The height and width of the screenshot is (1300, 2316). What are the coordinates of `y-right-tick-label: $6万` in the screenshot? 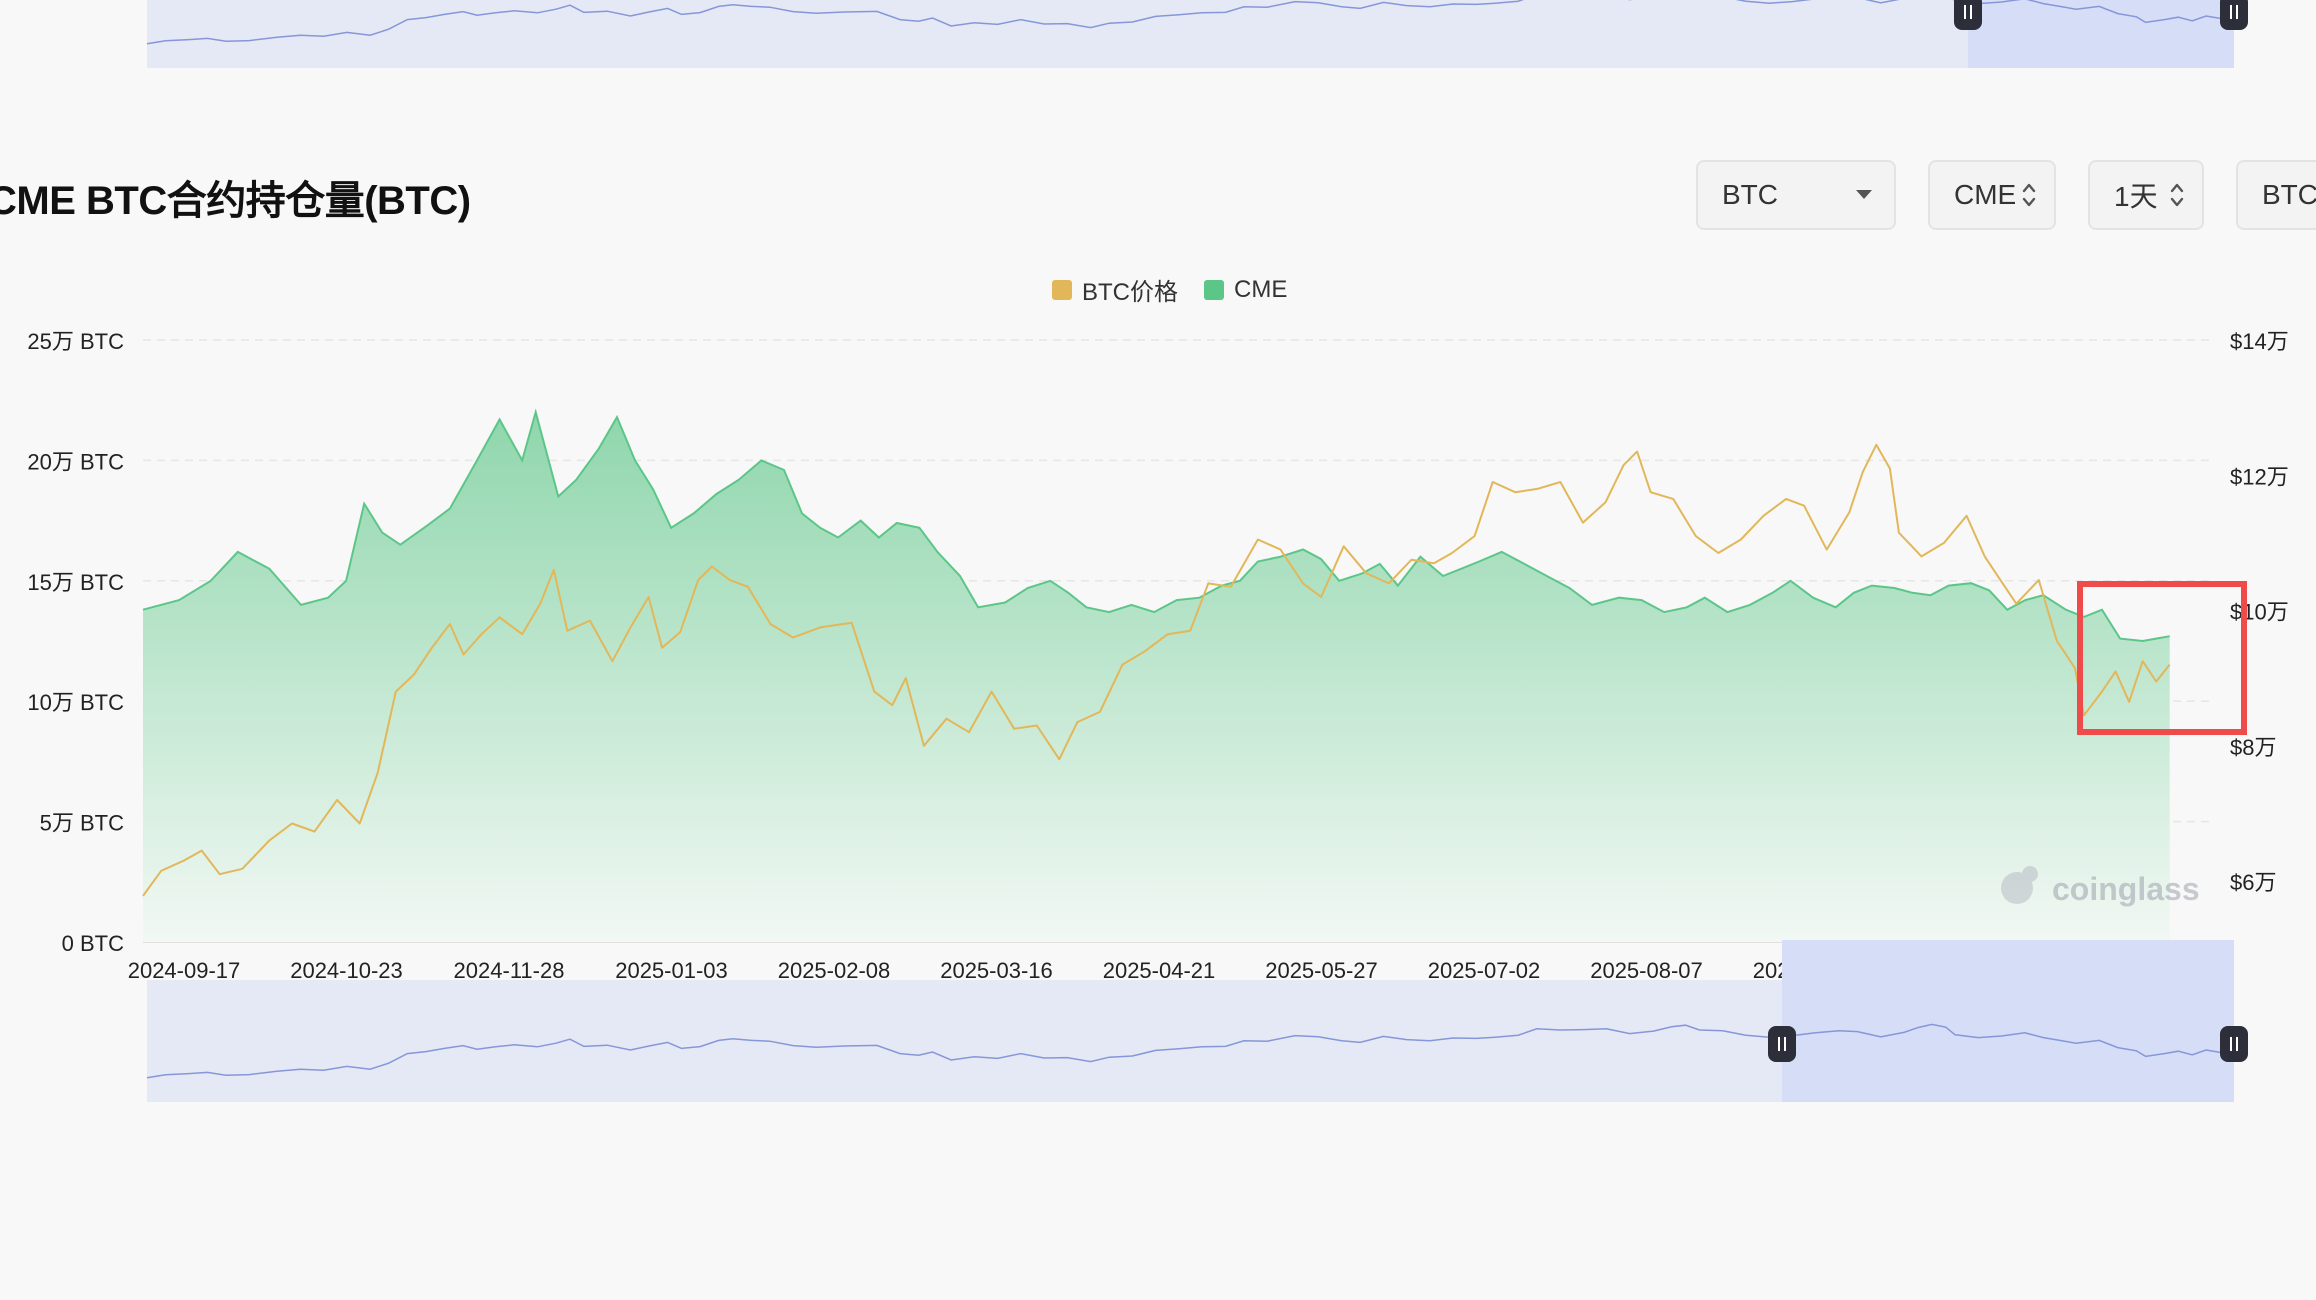 It's located at (2253, 882).